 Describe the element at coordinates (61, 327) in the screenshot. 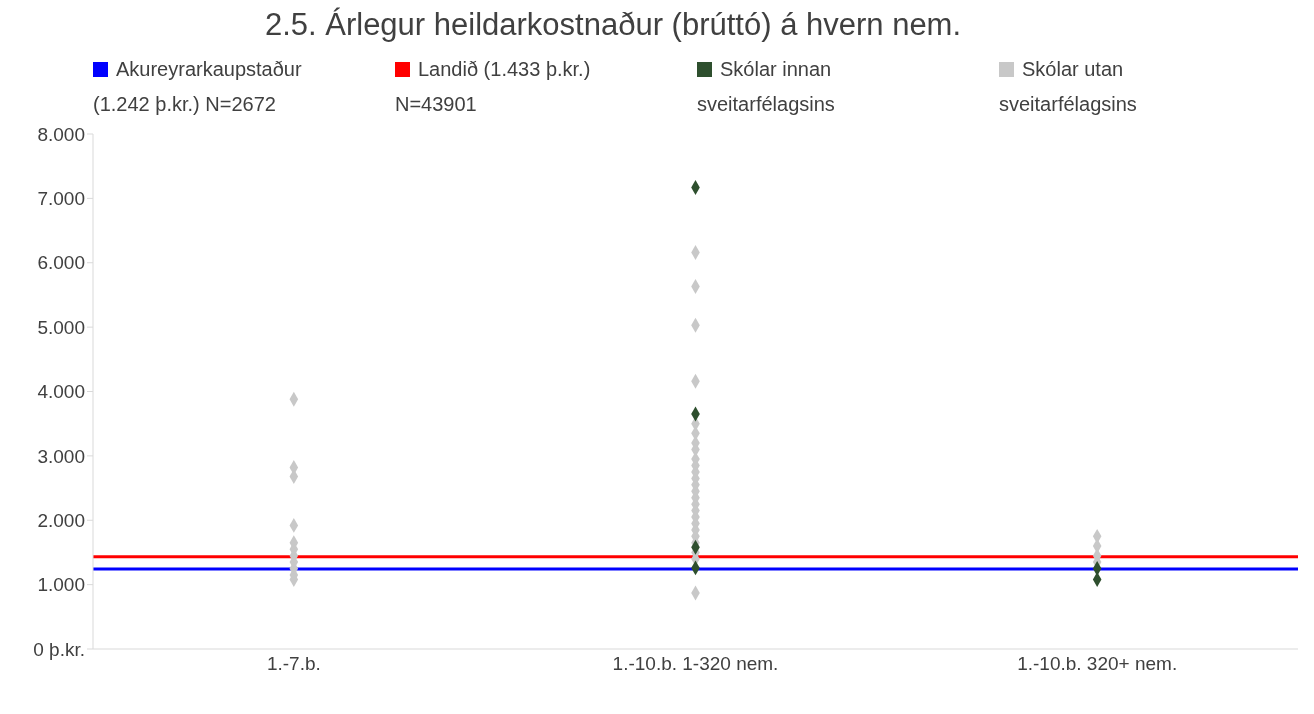

I see `y-tick-label: 5.000` at that location.